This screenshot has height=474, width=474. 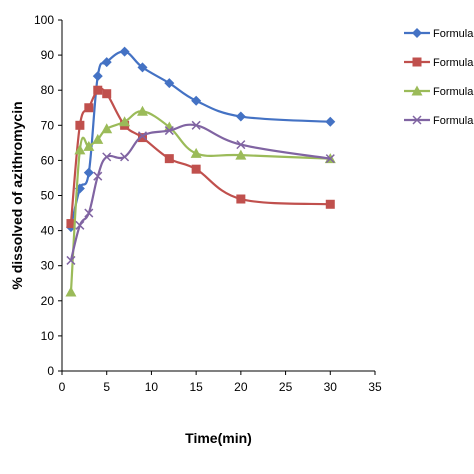 I want to click on legend-label: Formula E, so click(x=453, y=92).